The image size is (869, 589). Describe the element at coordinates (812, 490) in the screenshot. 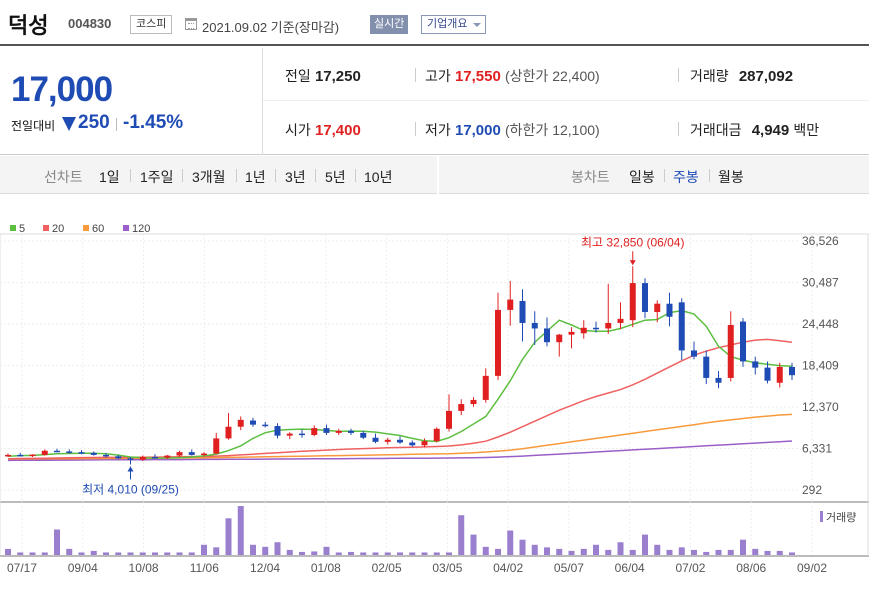

I see `y-tick-label: 292` at that location.